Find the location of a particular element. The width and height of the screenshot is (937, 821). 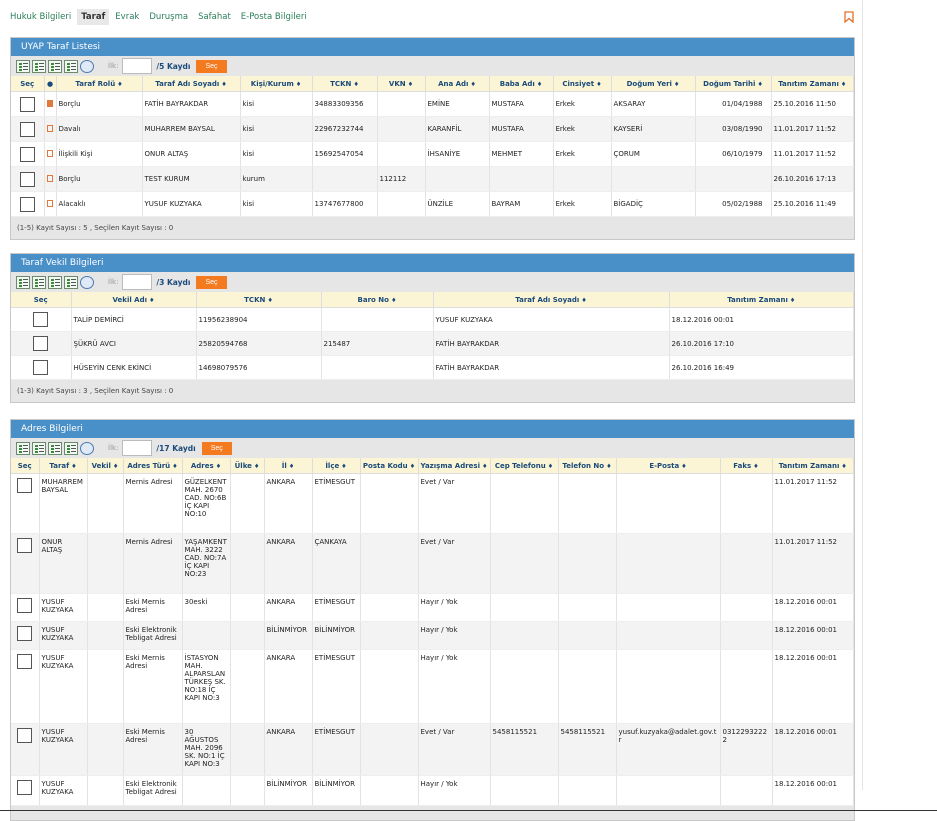

column-header: İlçe is located at coordinates (336, 466).